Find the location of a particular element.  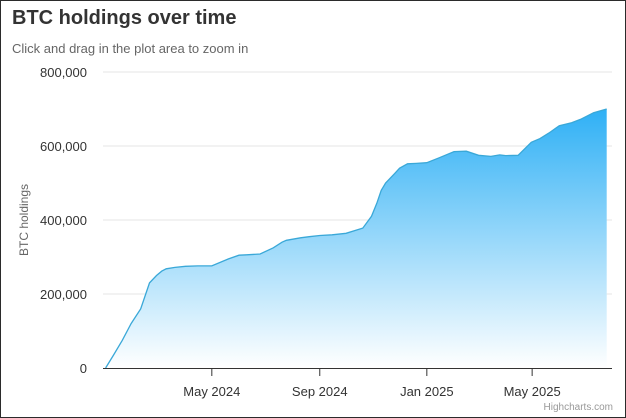

chart-credits: Highcharts.com is located at coordinates (578, 407).